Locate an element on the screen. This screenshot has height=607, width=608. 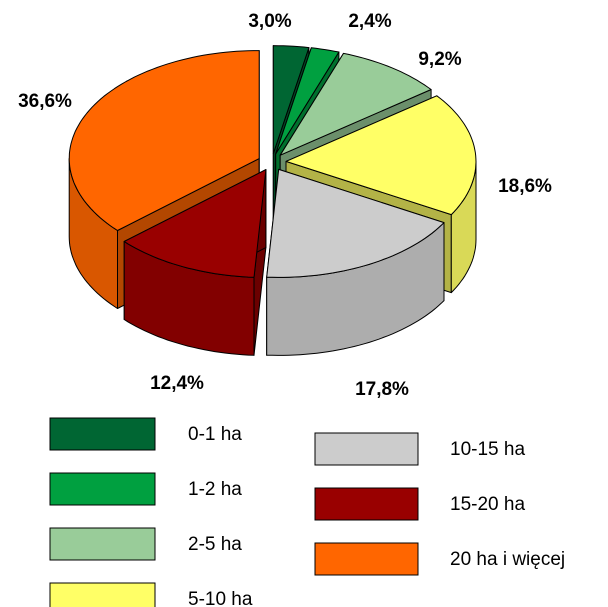
data-label: 12,4% is located at coordinates (177, 383).